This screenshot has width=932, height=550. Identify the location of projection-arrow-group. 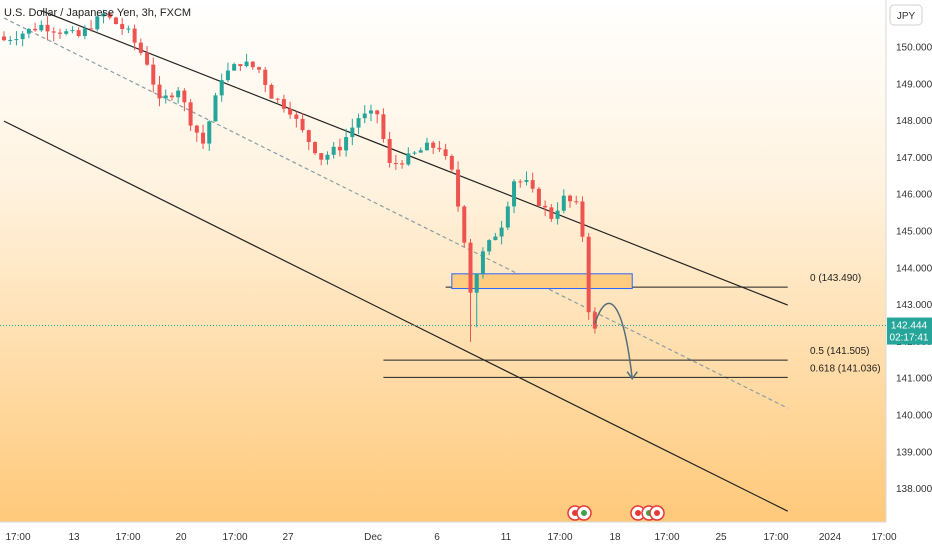
(616, 341).